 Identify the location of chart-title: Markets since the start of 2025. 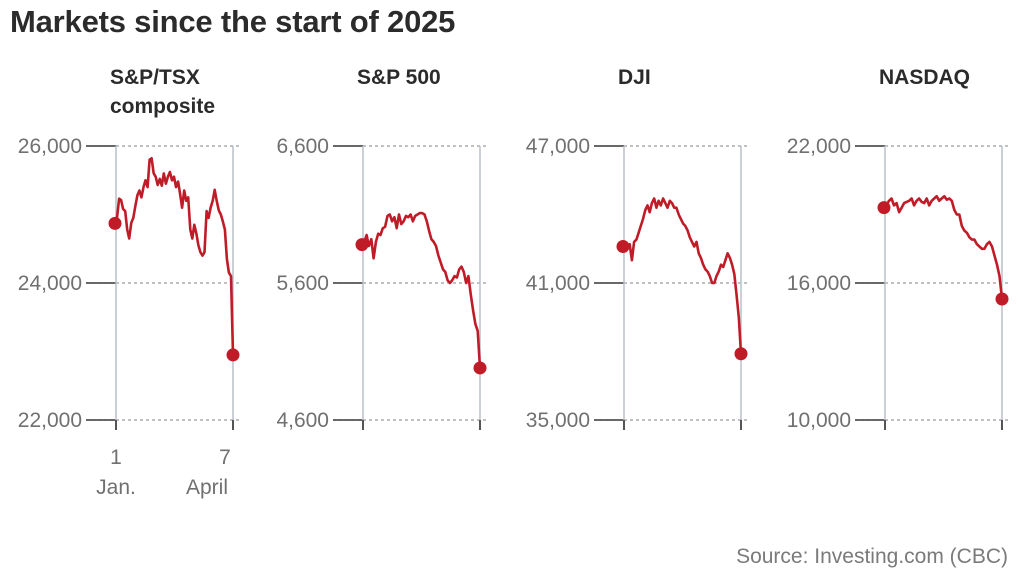
(233, 21).